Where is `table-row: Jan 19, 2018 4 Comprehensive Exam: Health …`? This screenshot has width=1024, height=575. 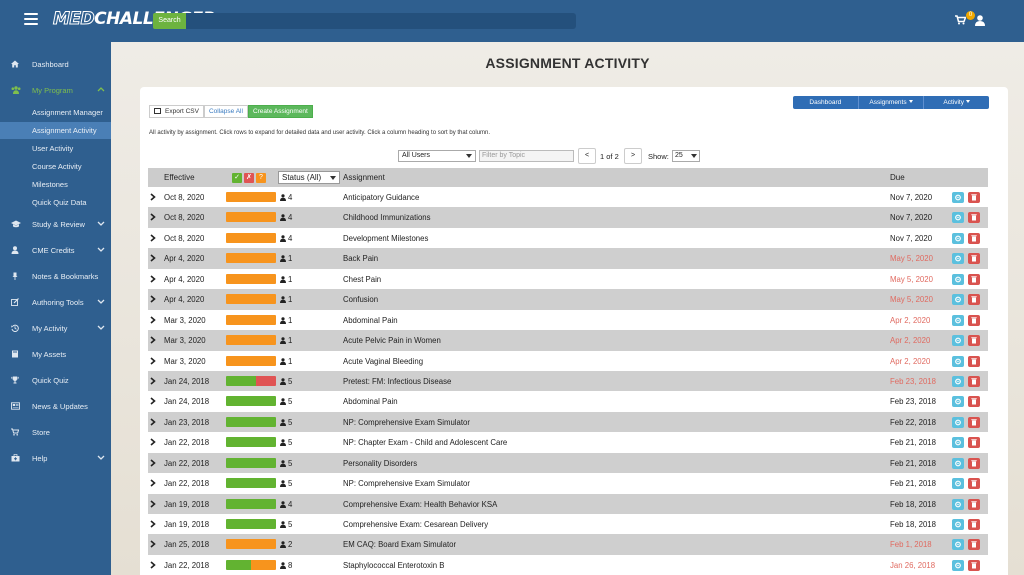 table-row: Jan 19, 2018 4 Comprehensive Exam: Health … is located at coordinates (568, 503).